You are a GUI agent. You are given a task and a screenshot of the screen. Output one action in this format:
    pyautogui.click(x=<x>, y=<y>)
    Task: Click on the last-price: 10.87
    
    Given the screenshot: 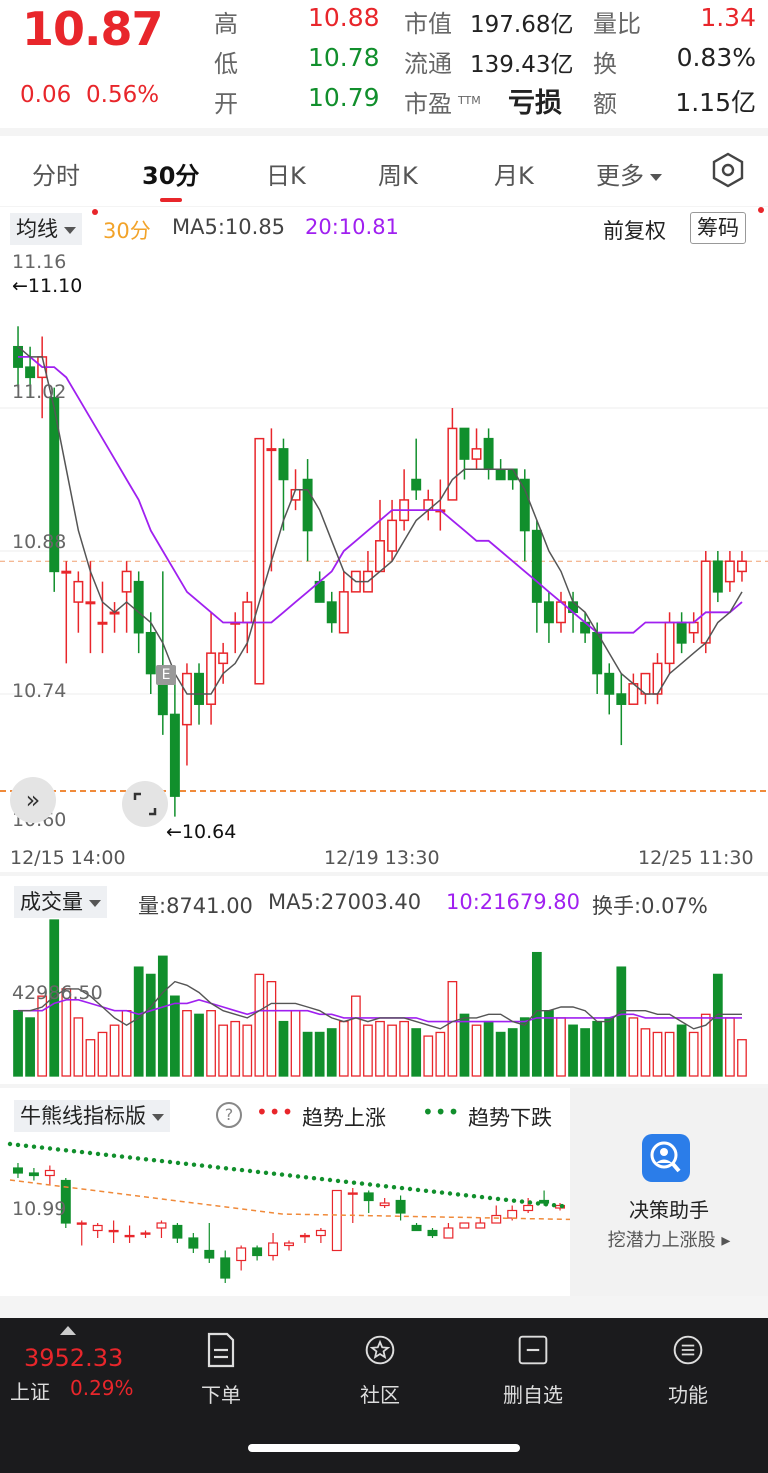 What is the action you would take?
    pyautogui.click(x=93, y=29)
    